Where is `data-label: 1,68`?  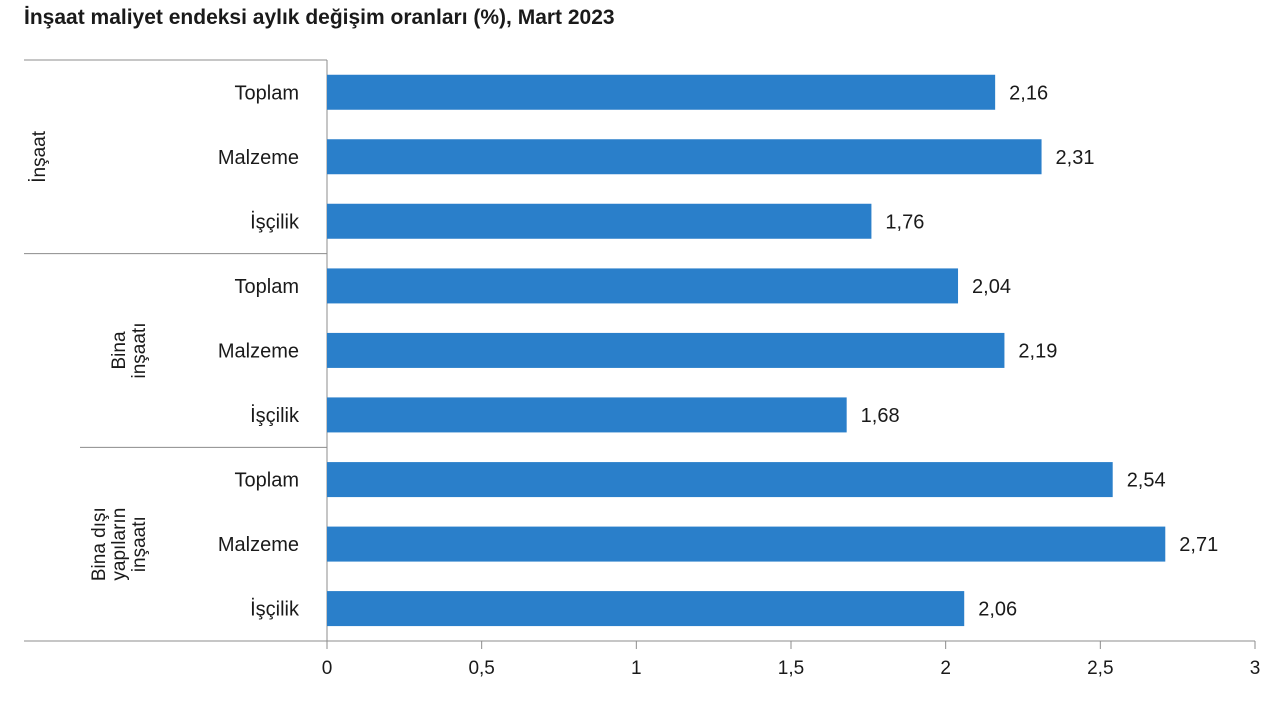 data-label: 1,68 is located at coordinates (880, 416).